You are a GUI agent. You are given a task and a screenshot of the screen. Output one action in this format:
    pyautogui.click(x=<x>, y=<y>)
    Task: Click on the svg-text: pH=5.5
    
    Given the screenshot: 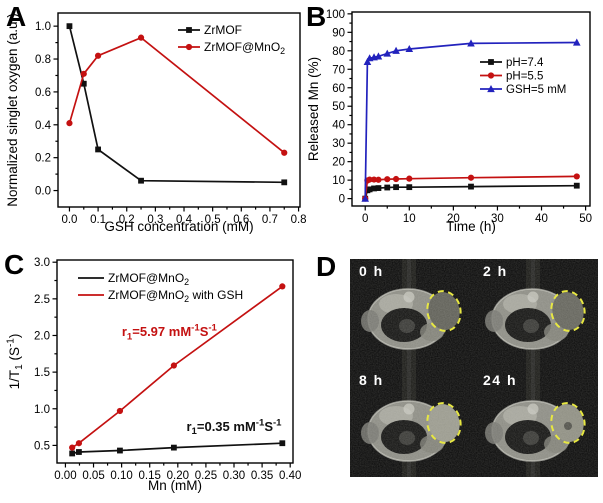 What is the action you would take?
    pyautogui.click(x=524, y=77)
    